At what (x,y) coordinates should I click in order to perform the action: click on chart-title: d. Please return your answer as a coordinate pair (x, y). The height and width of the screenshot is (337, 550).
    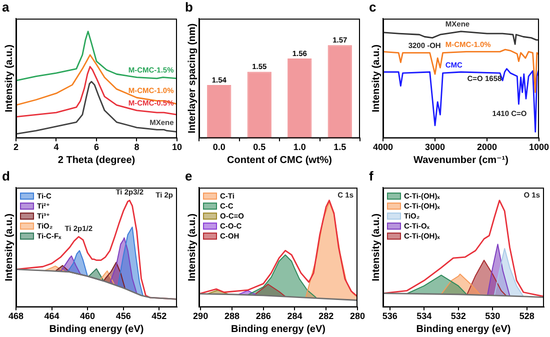
    Looking at the image, I should click on (6, 176).